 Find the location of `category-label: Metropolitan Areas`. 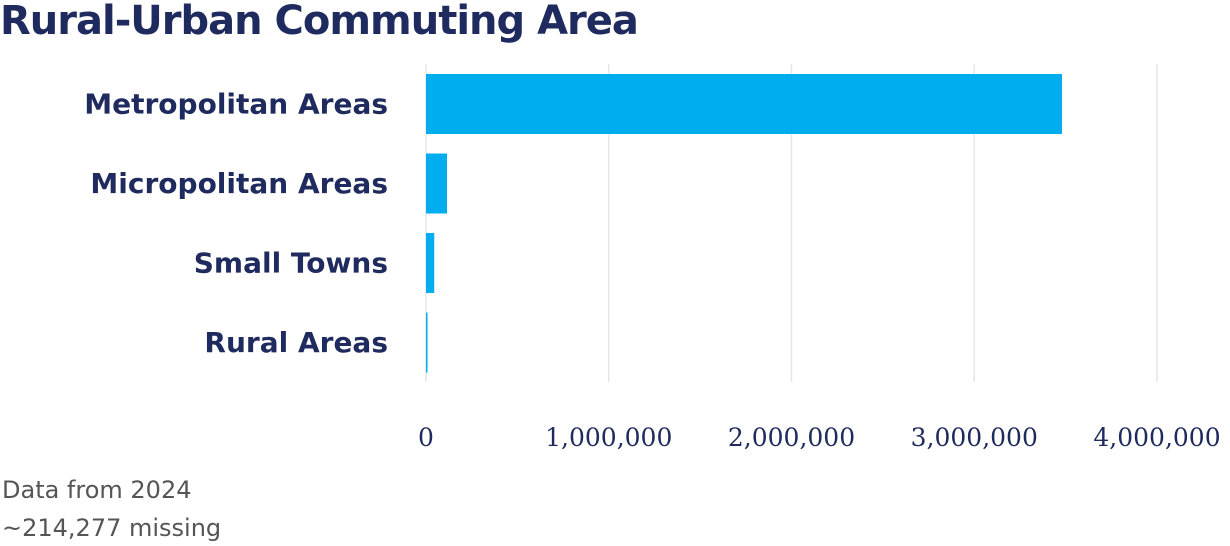

category-label: Metropolitan Areas is located at coordinates (236, 104).